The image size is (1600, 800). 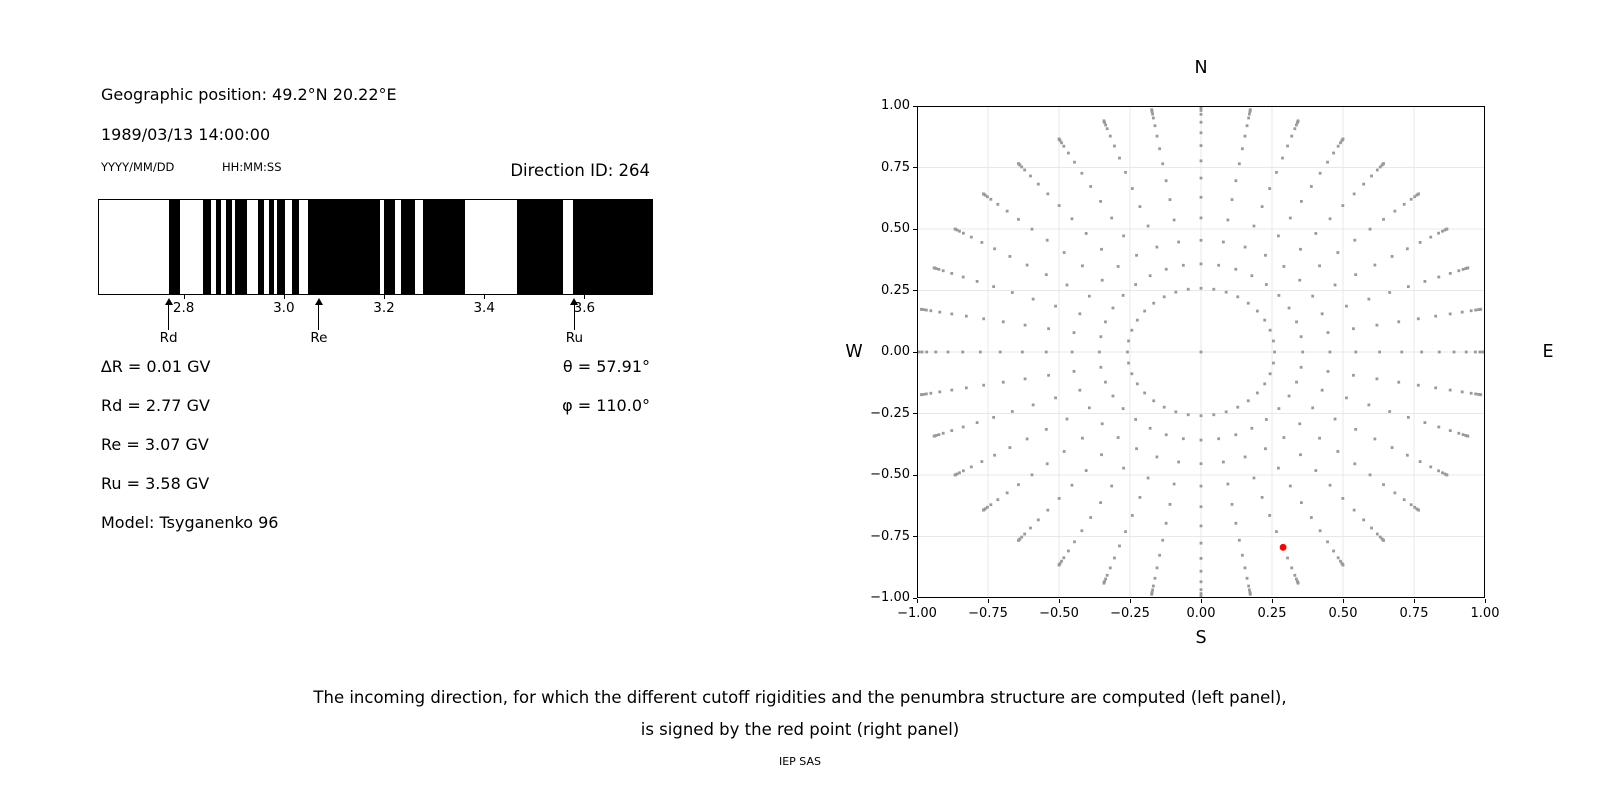 What do you see at coordinates (606, 366) in the screenshot?
I see `theta-value: θ = 57.91°` at bounding box center [606, 366].